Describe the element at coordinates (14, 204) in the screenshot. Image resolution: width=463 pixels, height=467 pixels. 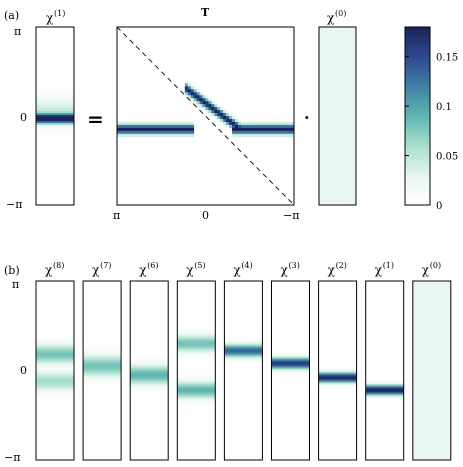
I see `y-tick-minus-pi-a: −π` at that location.